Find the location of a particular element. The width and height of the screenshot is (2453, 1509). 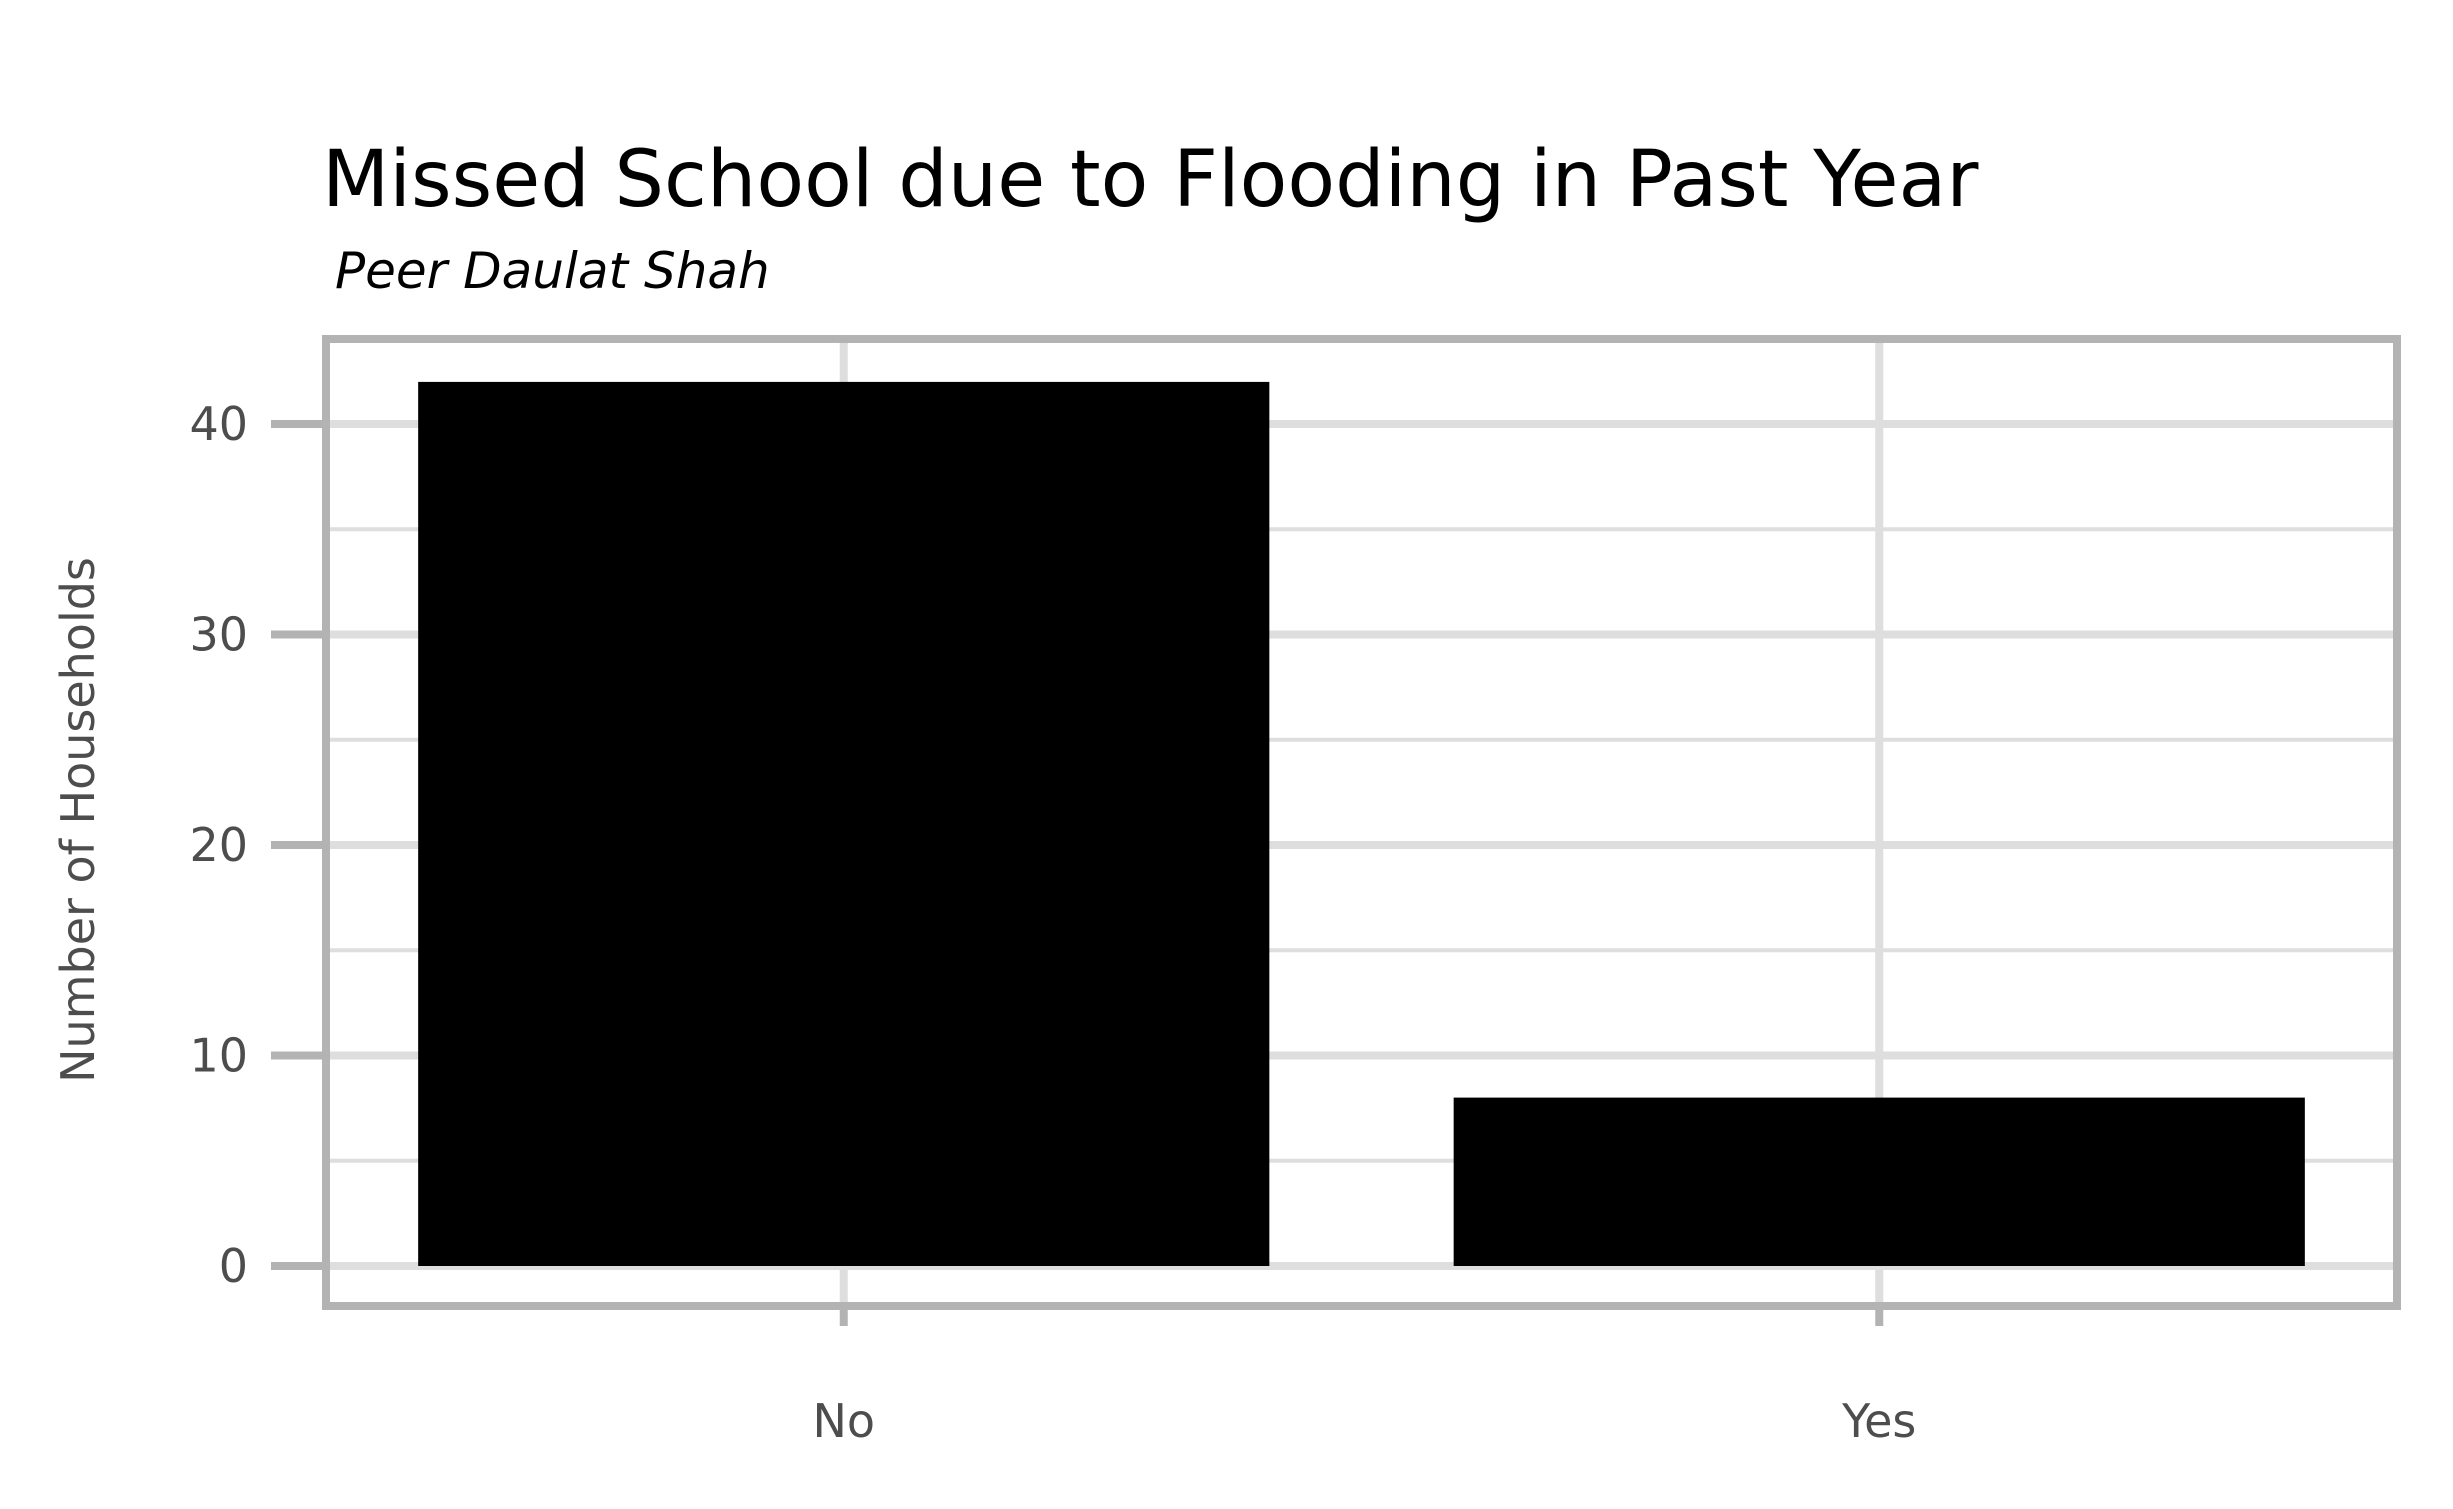

x-axis: No Yes is located at coordinates (1364, 1377).